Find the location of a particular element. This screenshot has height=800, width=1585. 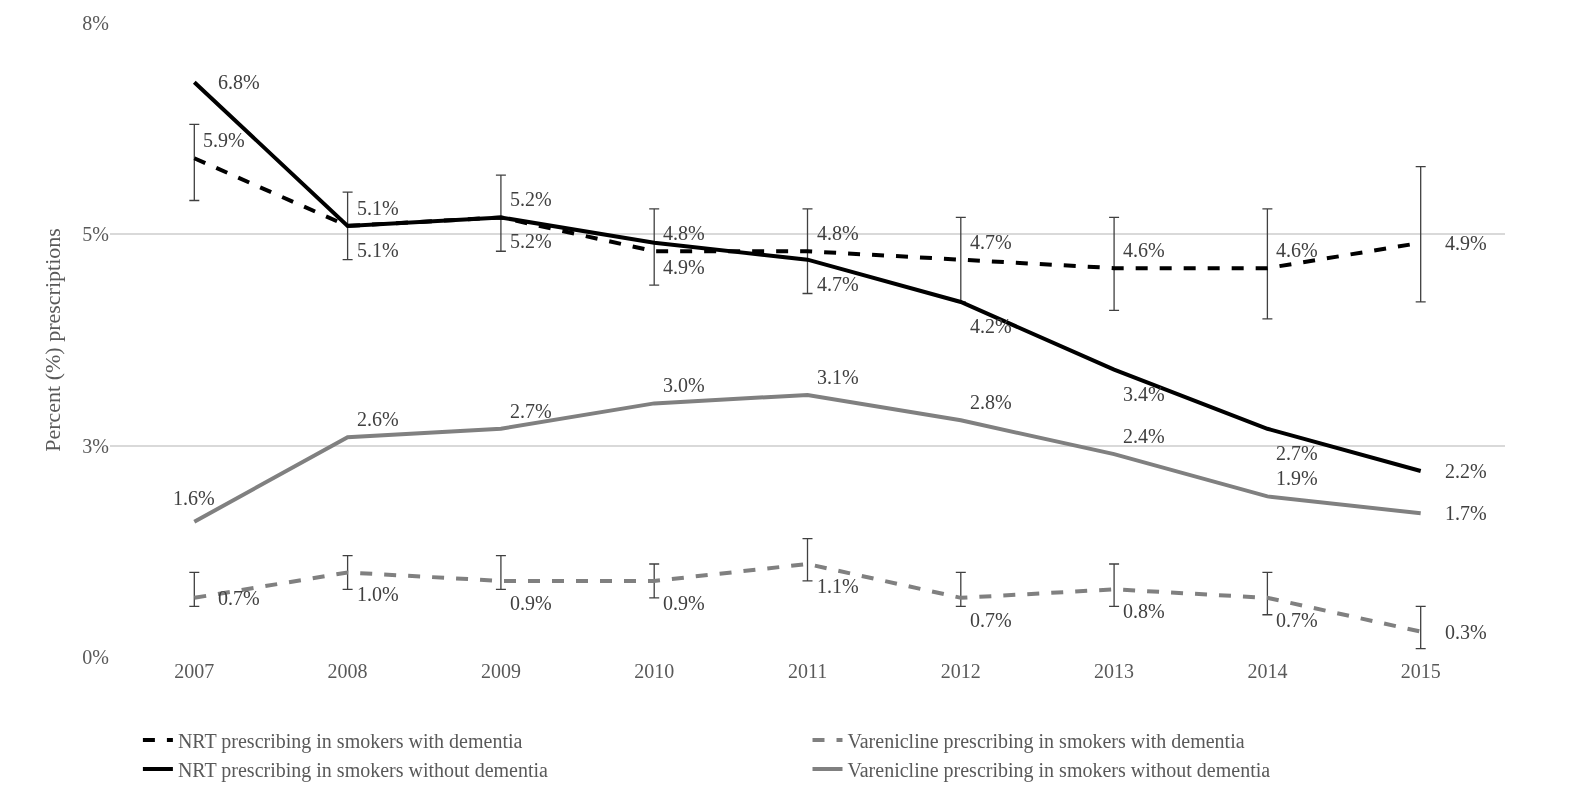

x-tick-label: 2009 is located at coordinates (500, 671).